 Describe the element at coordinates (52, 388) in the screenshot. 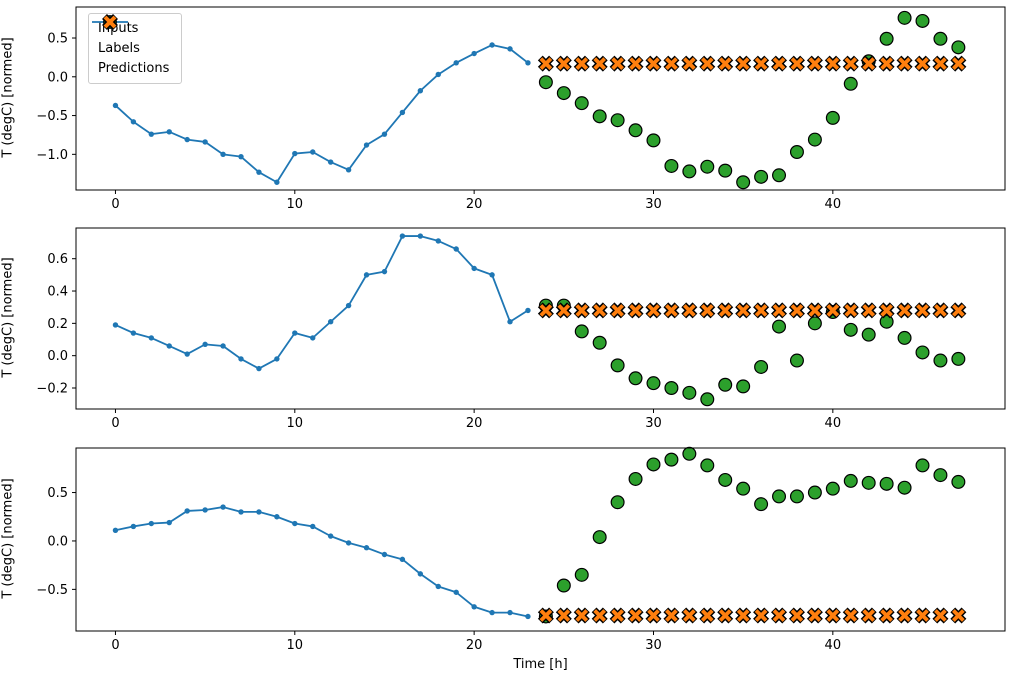

I see `y-tick-label: −0.2` at that location.